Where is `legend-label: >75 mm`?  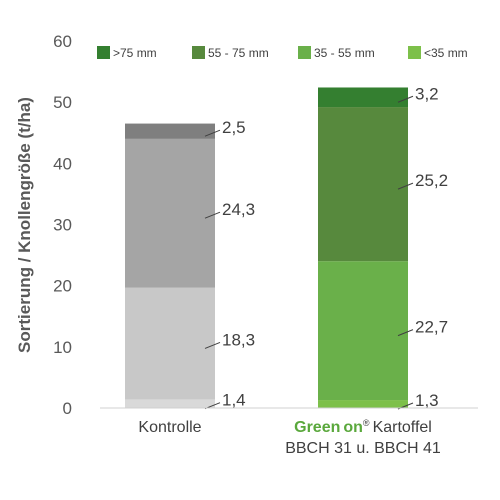 legend-label: >75 mm is located at coordinates (135, 53).